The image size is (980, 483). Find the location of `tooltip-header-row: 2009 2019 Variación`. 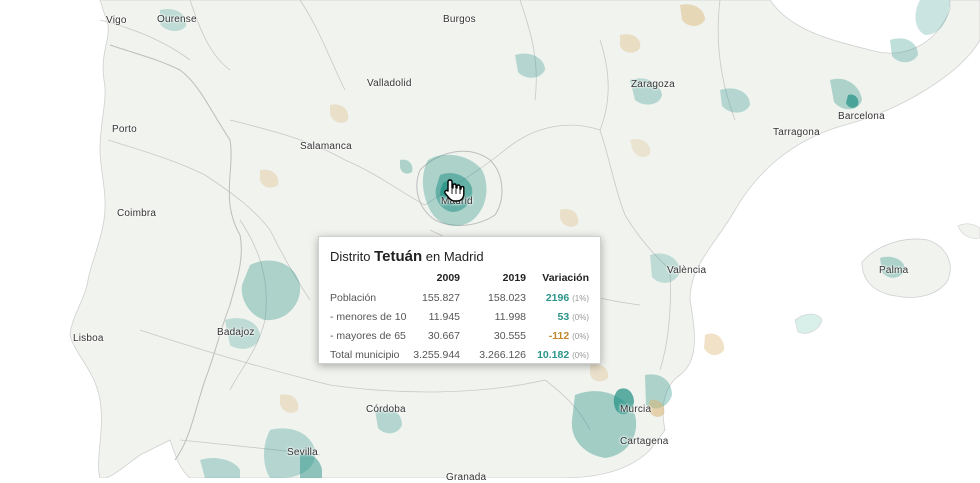

tooltip-header-row: 2009 2019 Variación is located at coordinates (459, 280).